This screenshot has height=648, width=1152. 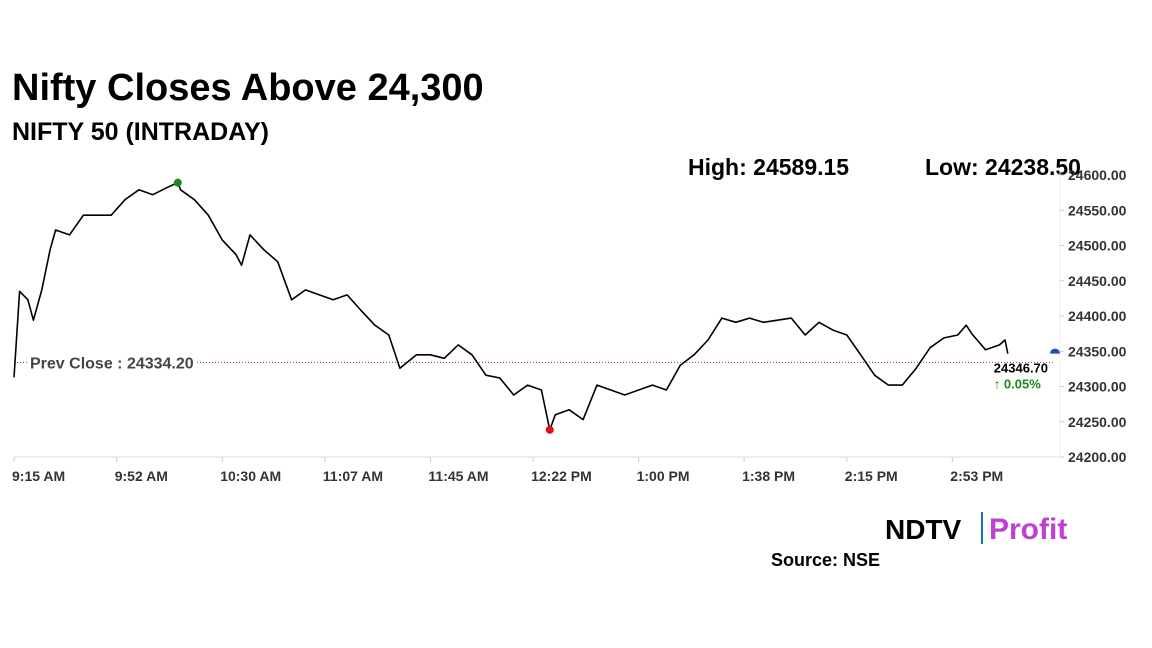 I want to click on high-label: High:, so click(x=717, y=167).